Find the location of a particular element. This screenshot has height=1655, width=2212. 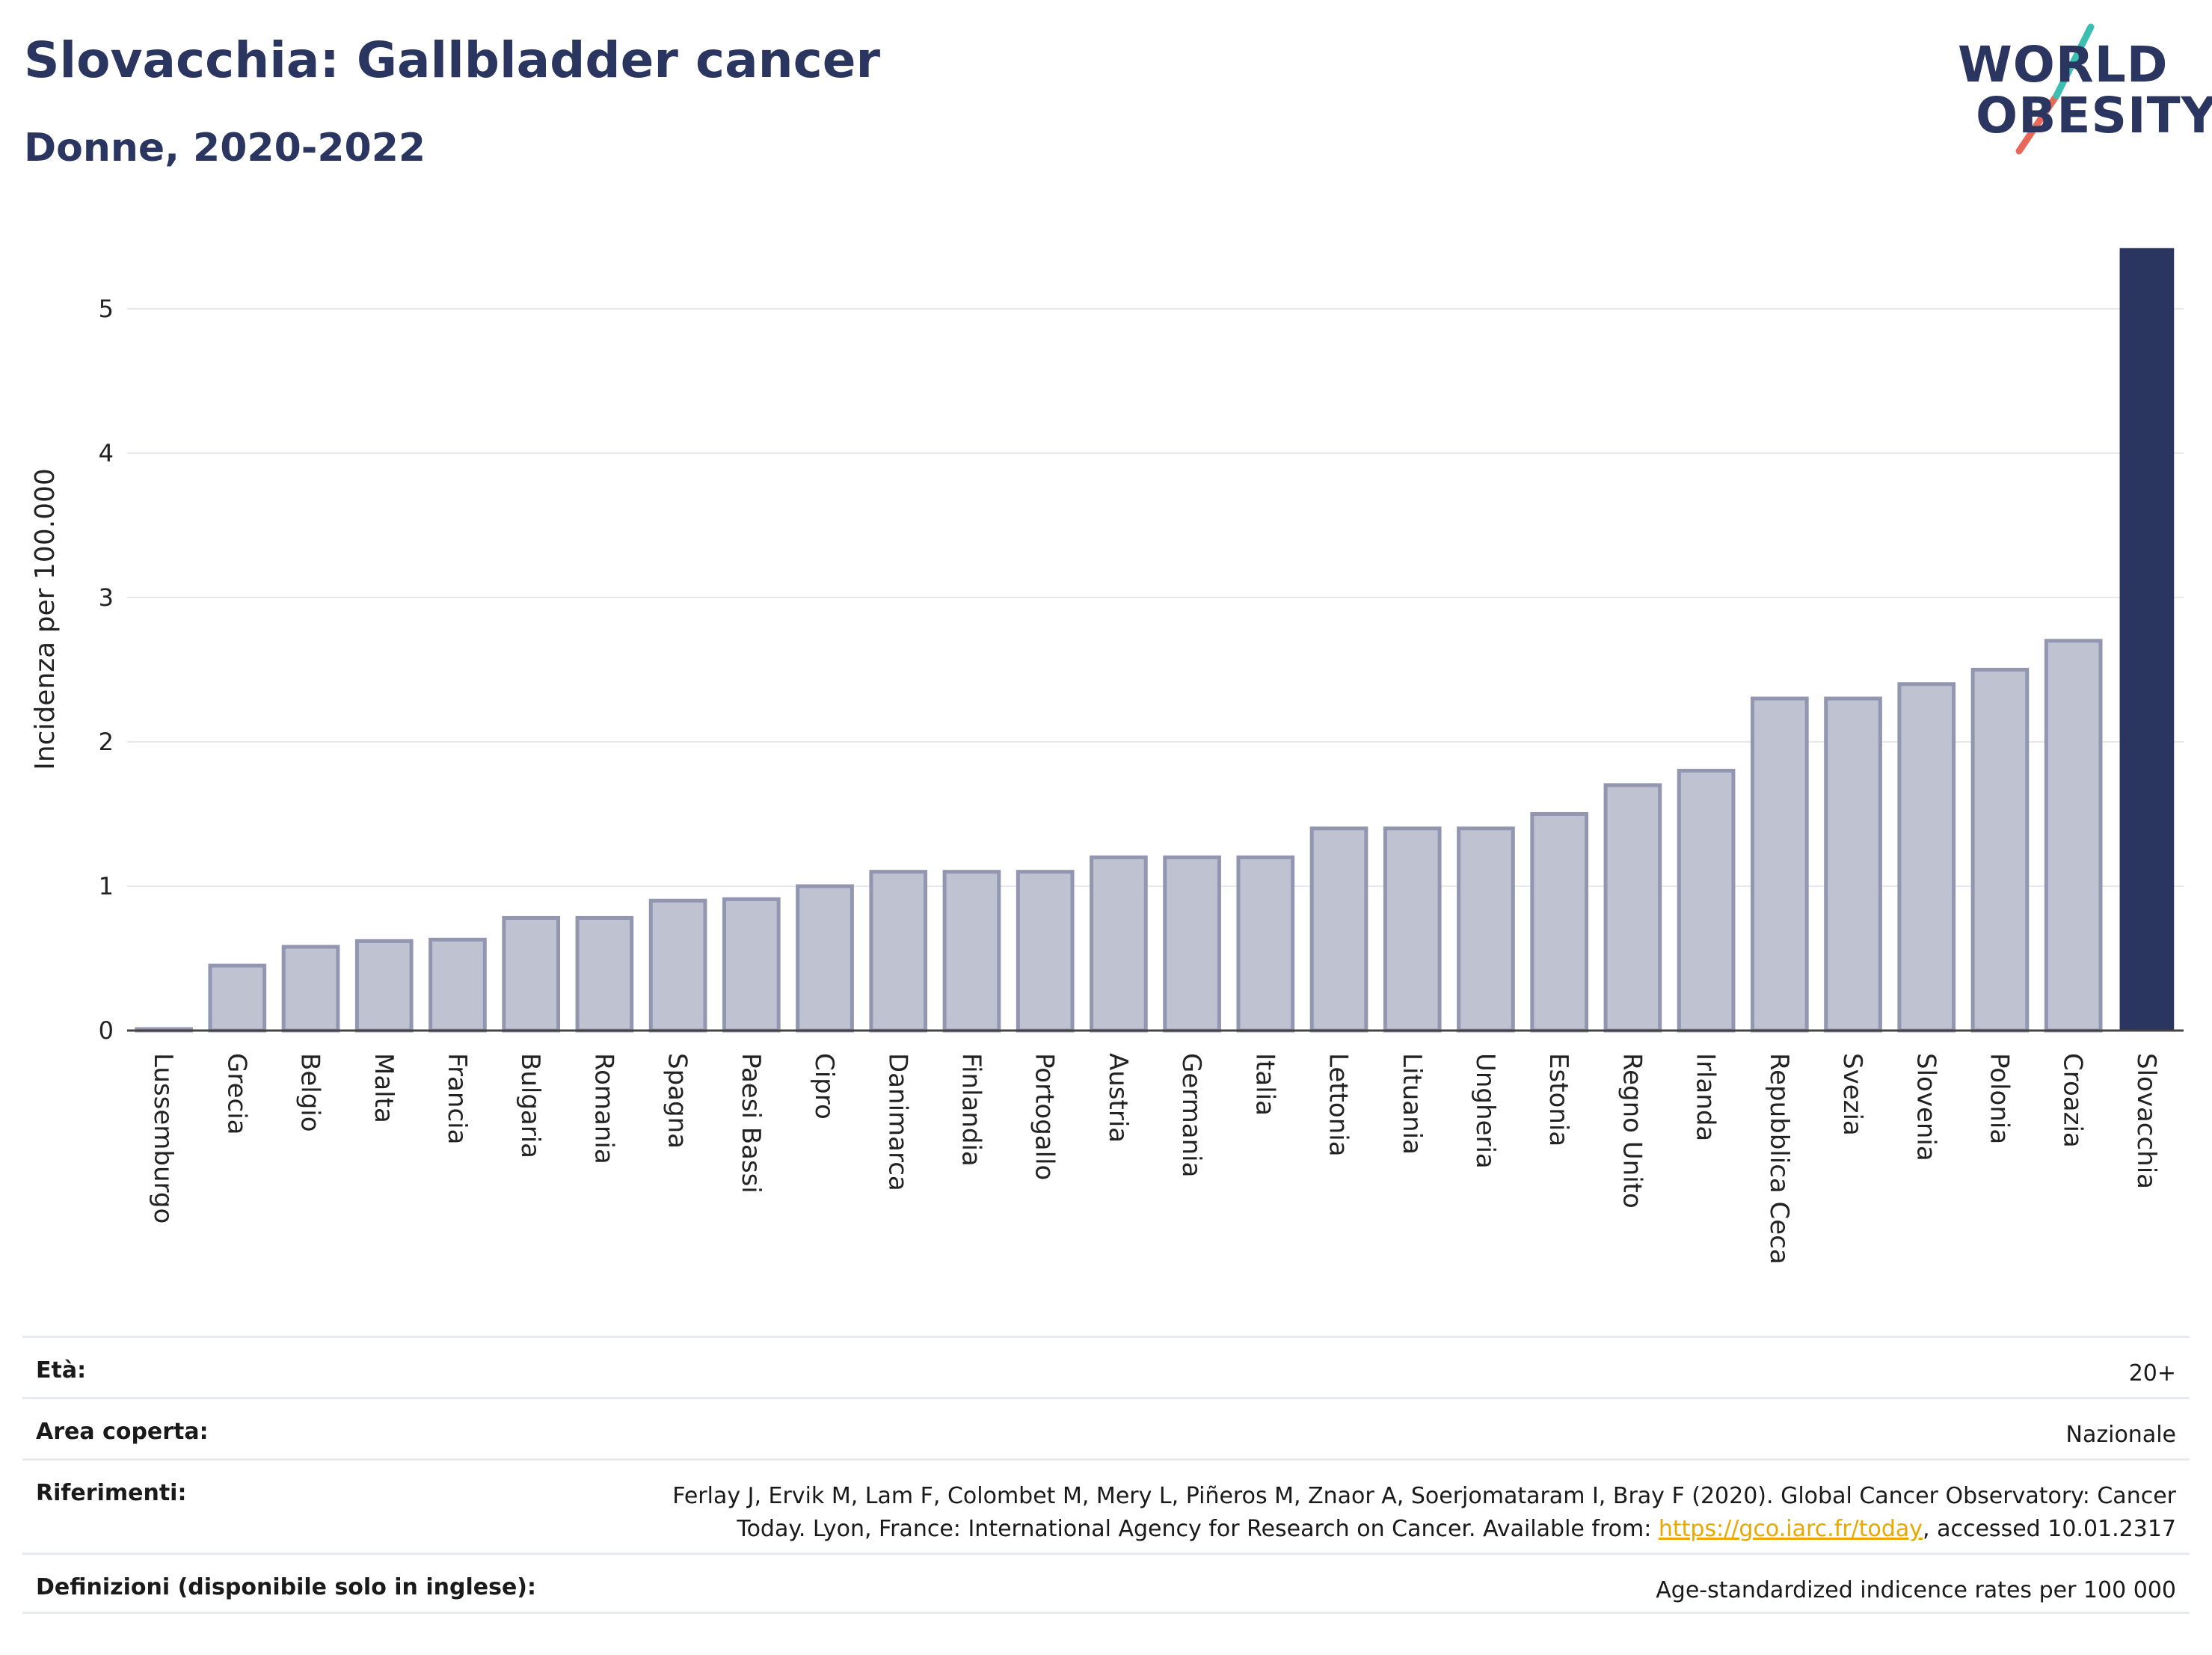

x-tick-label: Svezia is located at coordinates (1852, 1094).